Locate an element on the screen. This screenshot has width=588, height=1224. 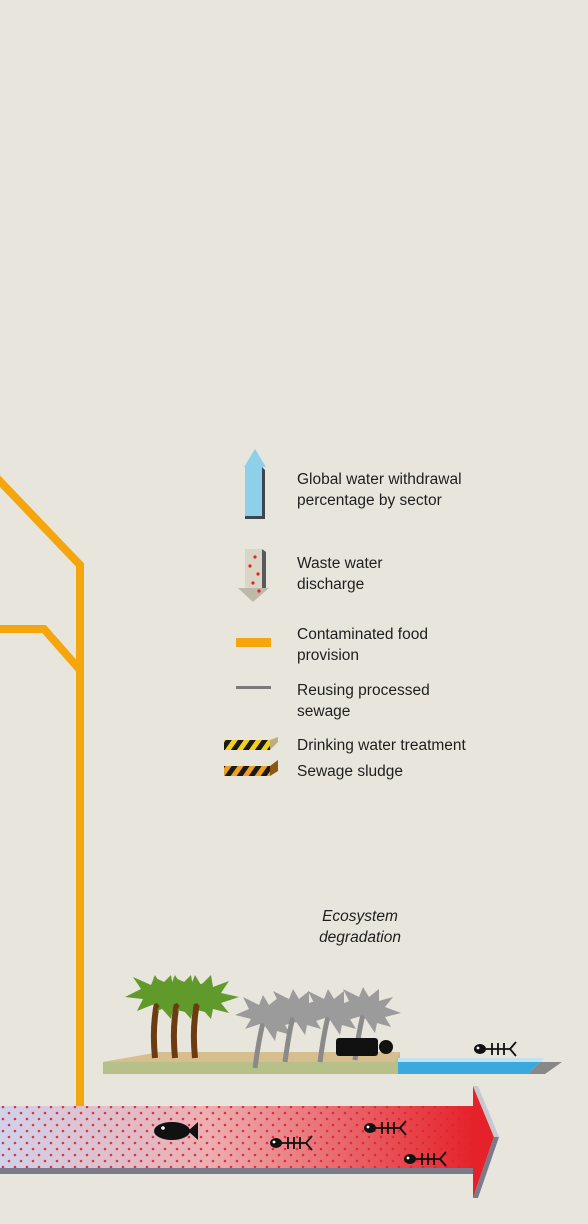
polluted-water-flow is located at coordinates (249, 1142).